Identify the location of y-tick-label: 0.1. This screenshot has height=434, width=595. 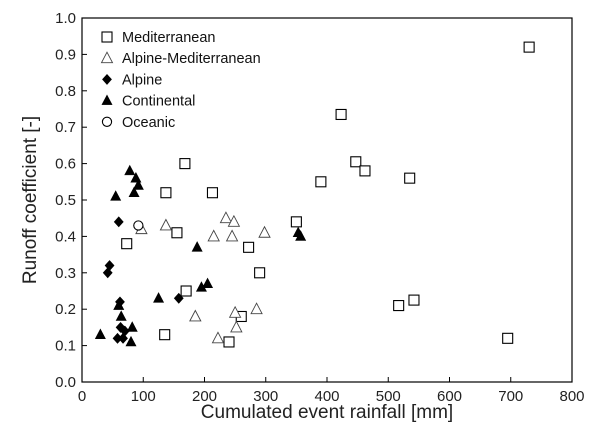
(65, 346).